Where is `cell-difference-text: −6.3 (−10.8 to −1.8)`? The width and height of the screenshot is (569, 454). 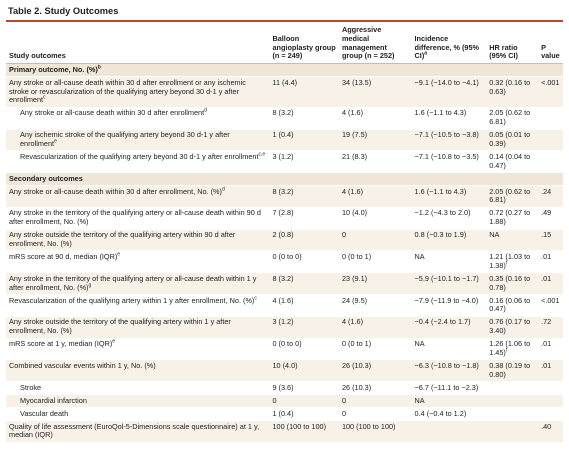 cell-difference-text: −6.3 (−10.8 to −1.8) is located at coordinates (446, 365).